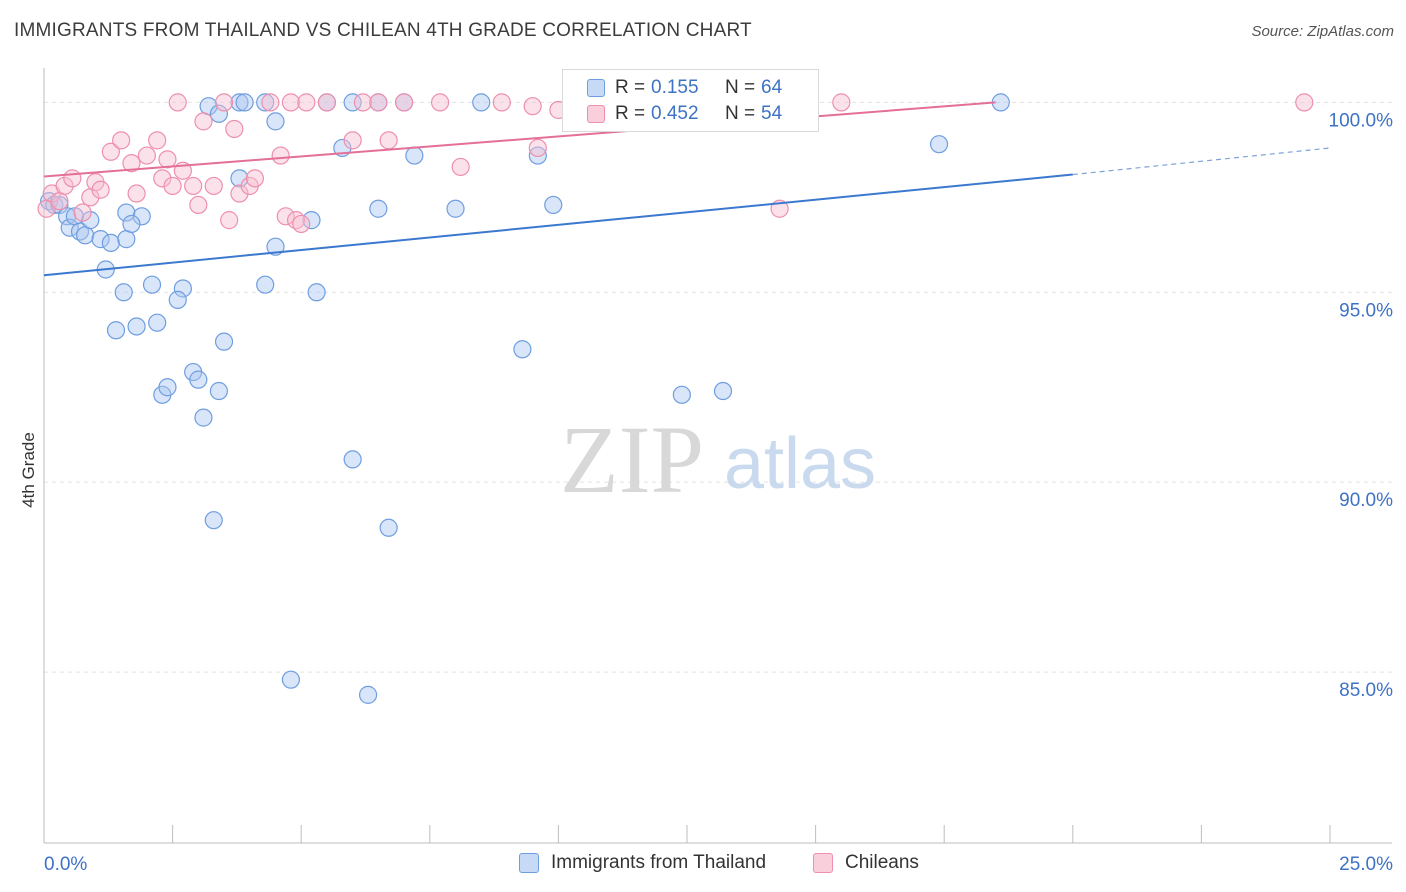  Describe the element at coordinates (772, 113) in the screenshot. I see `legend-n-value: 54` at that location.